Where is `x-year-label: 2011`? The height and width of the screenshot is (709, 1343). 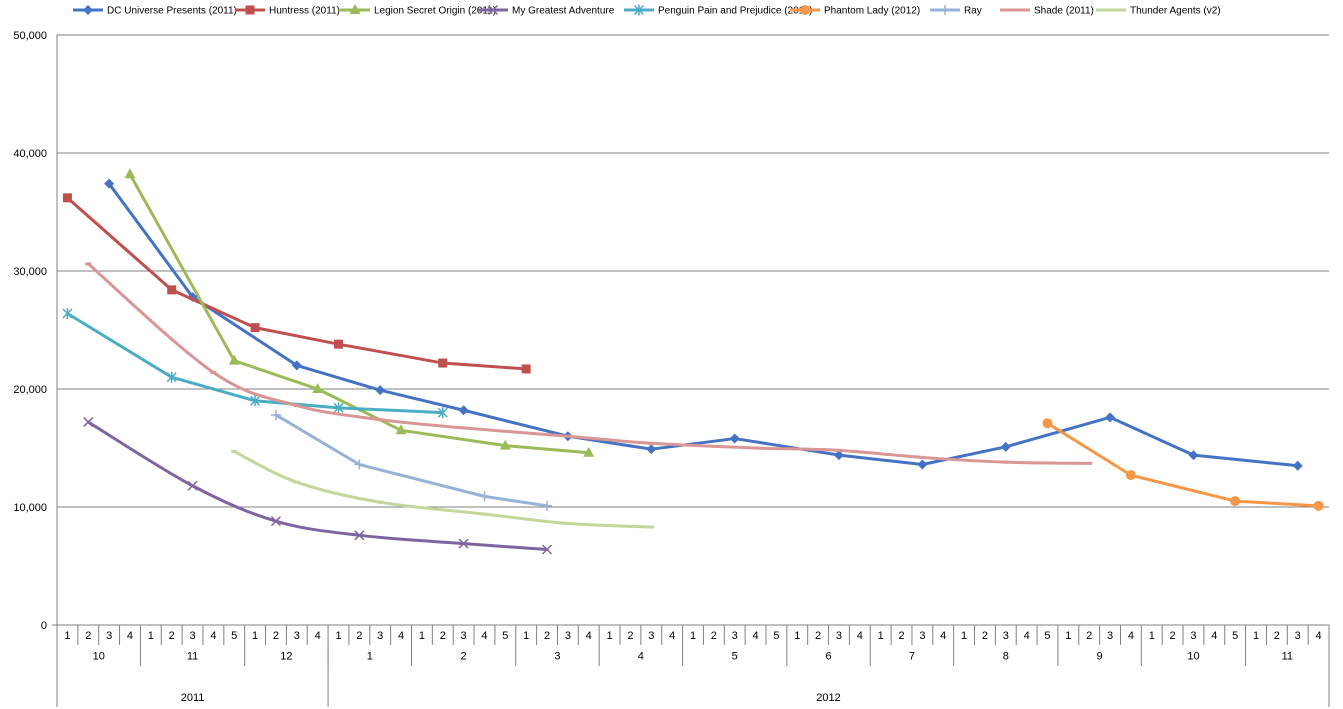 x-year-label: 2011 is located at coordinates (193, 698).